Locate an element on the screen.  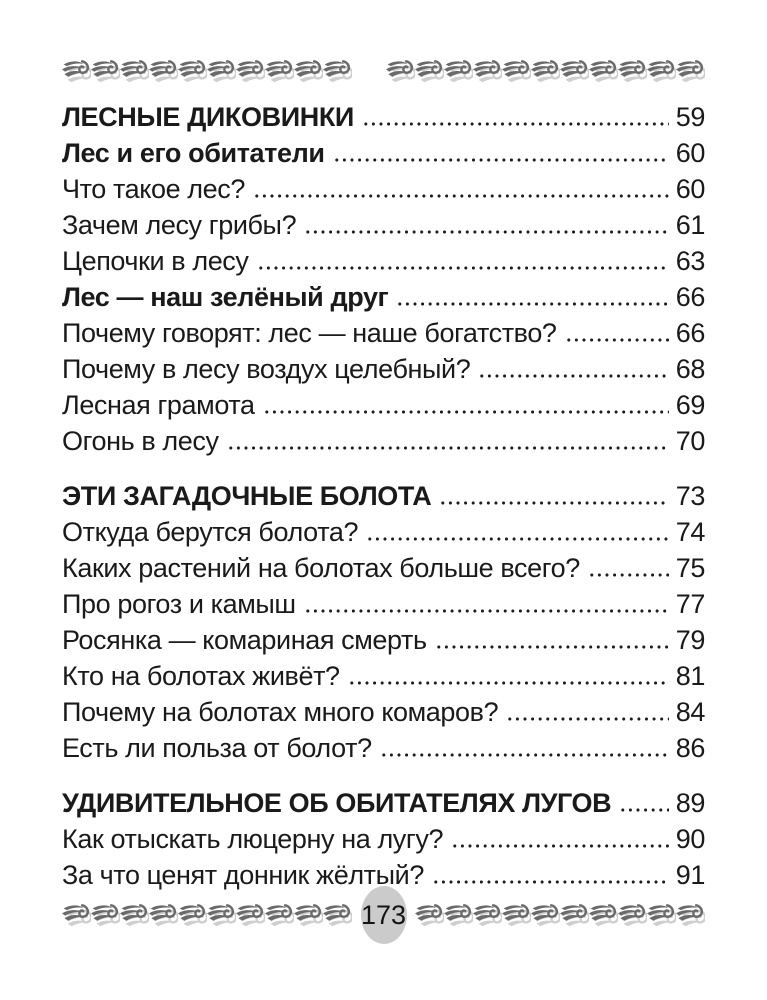
toc-page-number: 63 is located at coordinates (690, 261).